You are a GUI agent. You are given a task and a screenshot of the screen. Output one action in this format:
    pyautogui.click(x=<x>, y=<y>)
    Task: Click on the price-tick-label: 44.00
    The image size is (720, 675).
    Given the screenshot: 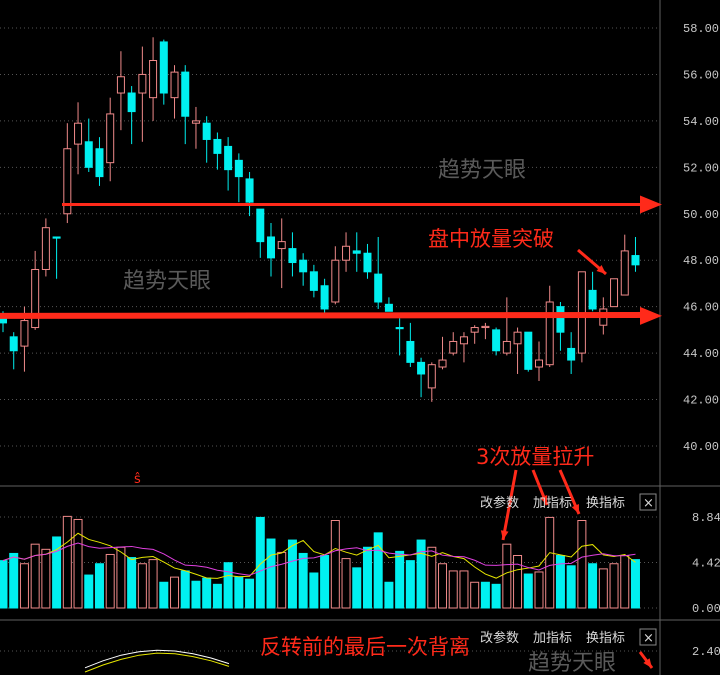 What is the action you would take?
    pyautogui.click(x=701, y=354)
    